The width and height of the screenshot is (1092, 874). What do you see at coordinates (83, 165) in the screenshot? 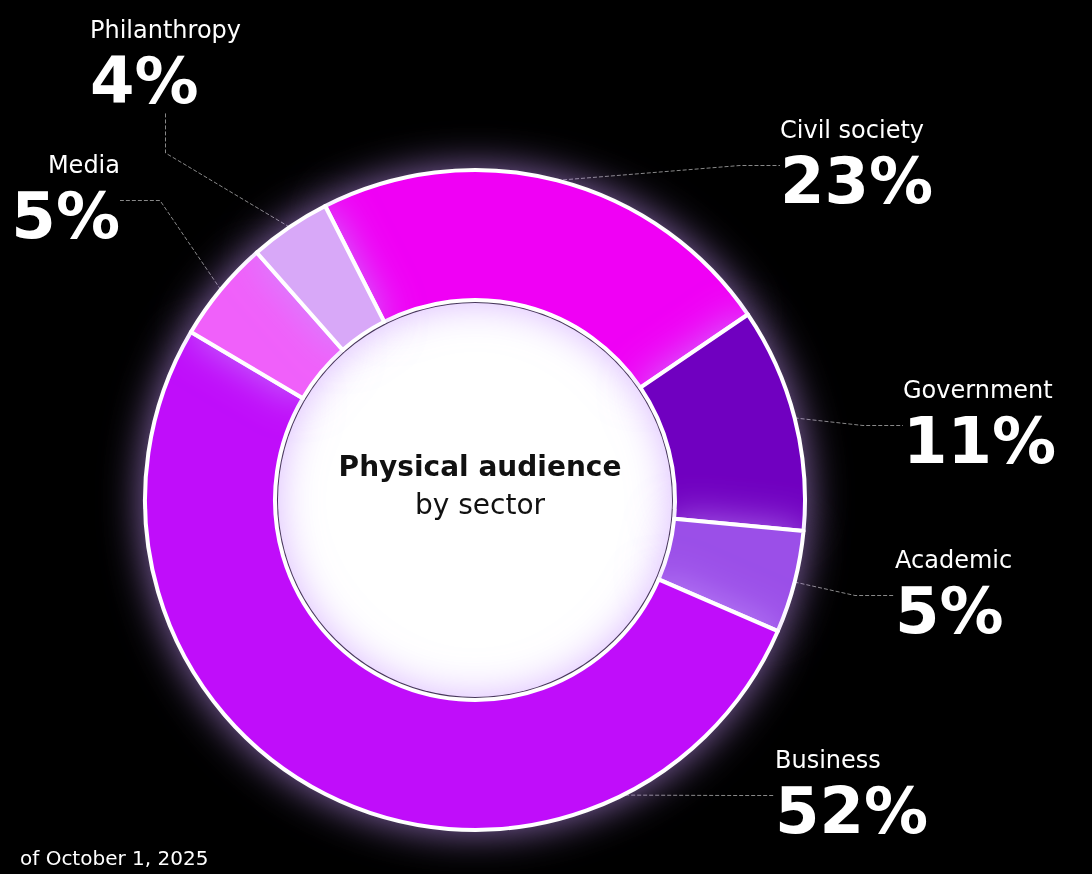
I see `slice-label: Media` at bounding box center [83, 165].